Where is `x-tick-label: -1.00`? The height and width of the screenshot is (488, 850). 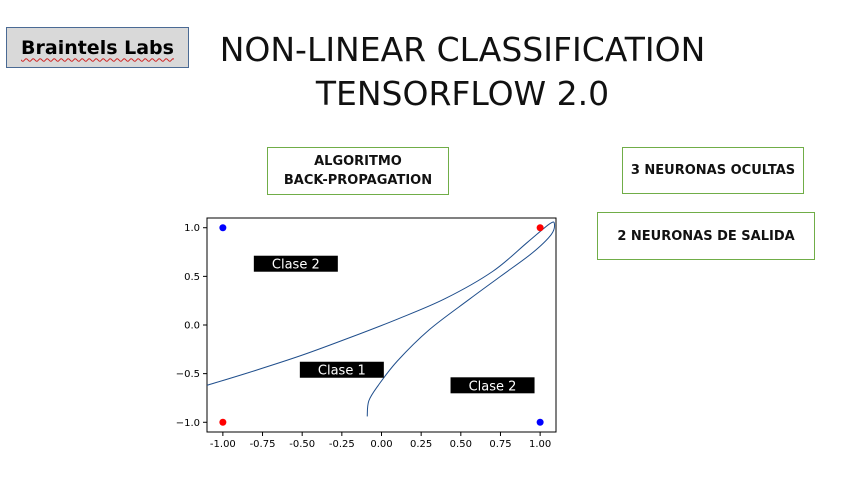 x-tick-label: -1.00 is located at coordinates (223, 444).